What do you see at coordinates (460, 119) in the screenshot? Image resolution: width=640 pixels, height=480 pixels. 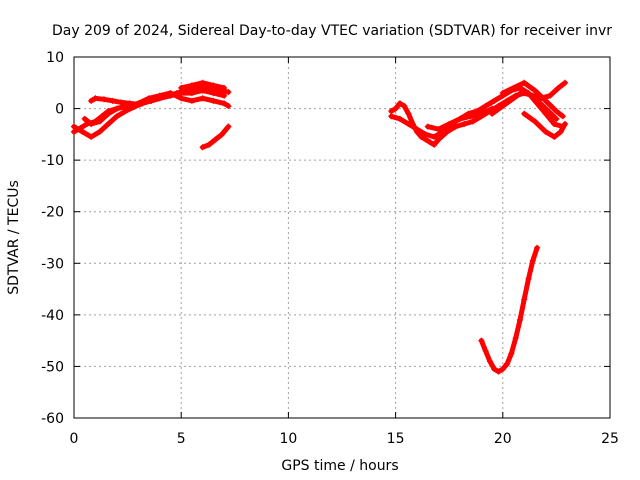 I see `series-track-i` at bounding box center [460, 119].